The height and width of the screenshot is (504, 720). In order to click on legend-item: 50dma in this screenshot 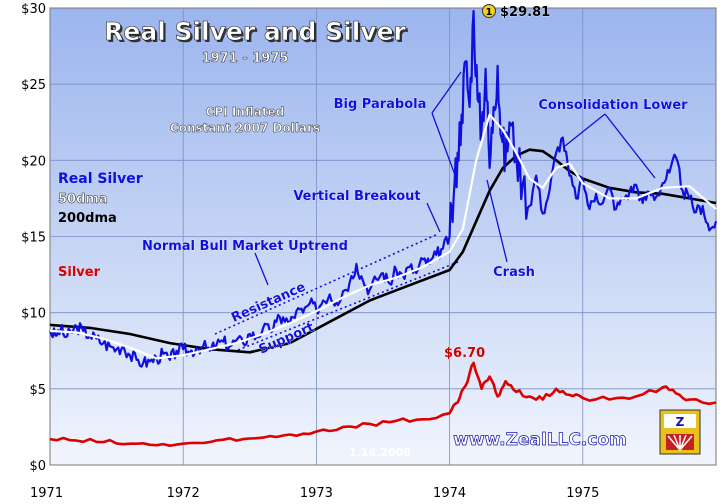, I will do `click(83, 199)`.